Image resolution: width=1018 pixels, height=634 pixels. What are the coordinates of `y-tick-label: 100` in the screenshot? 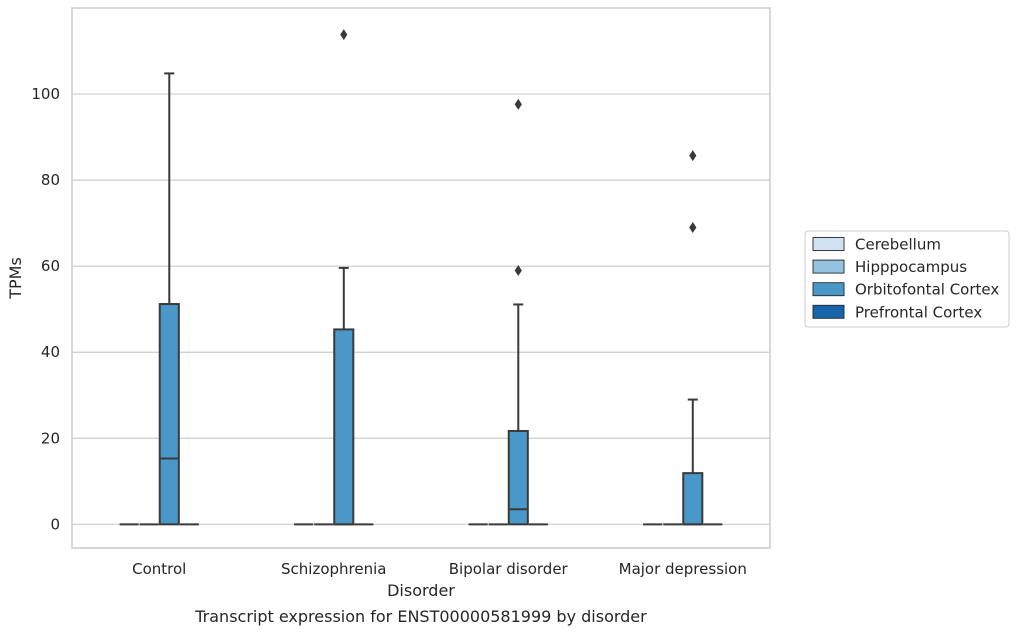 It's located at (45, 94).